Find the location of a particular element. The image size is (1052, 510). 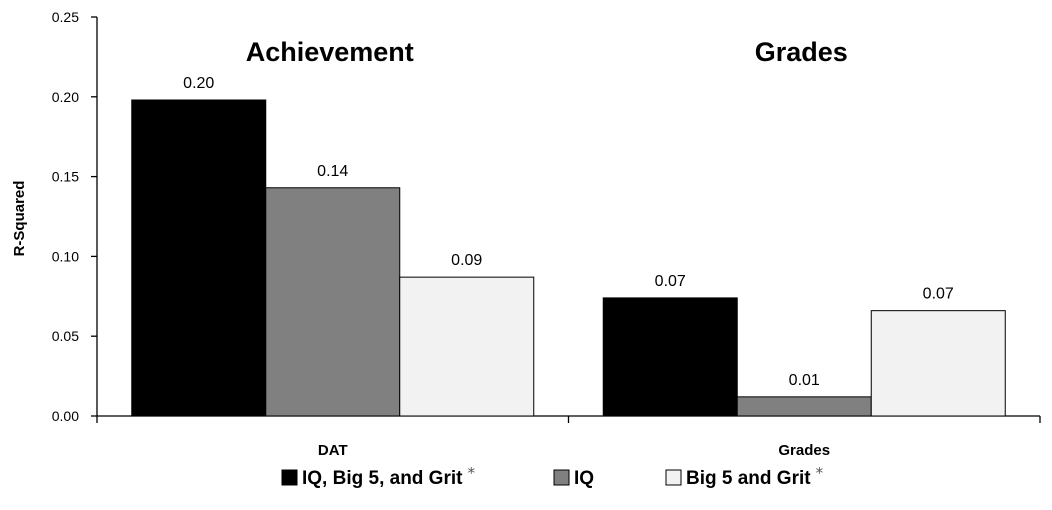

y-tick-label: 0.20 is located at coordinates (65, 97).